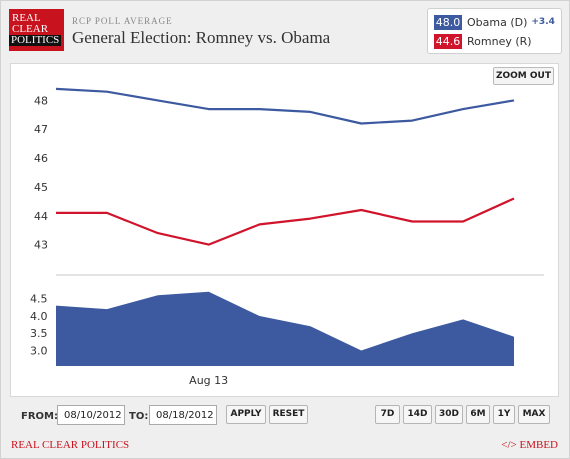 This screenshot has width=570, height=459. I want to click on footer: REAL CLEAR POLITICS </> EMBED, so click(285, 446).